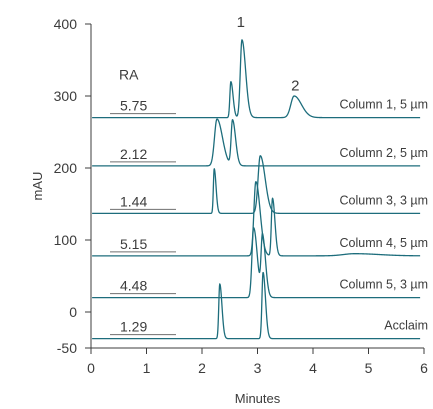  What do you see at coordinates (202, 368) in the screenshot?
I see `x-tick-label: 2` at bounding box center [202, 368].